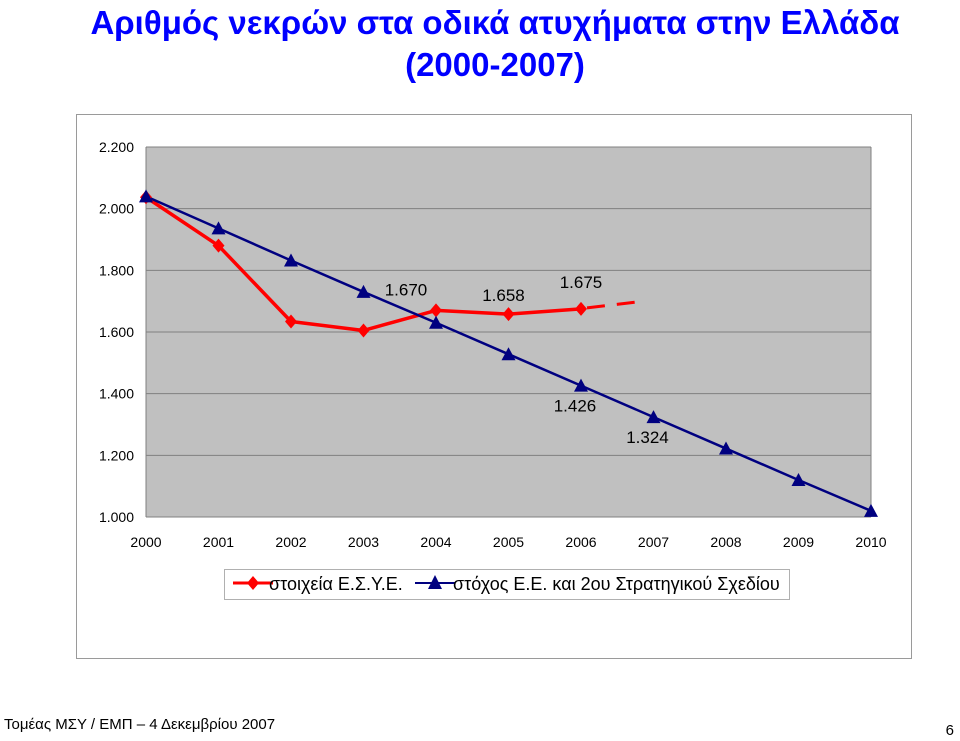  I want to click on x-tick-label: 2002, so click(290, 542).